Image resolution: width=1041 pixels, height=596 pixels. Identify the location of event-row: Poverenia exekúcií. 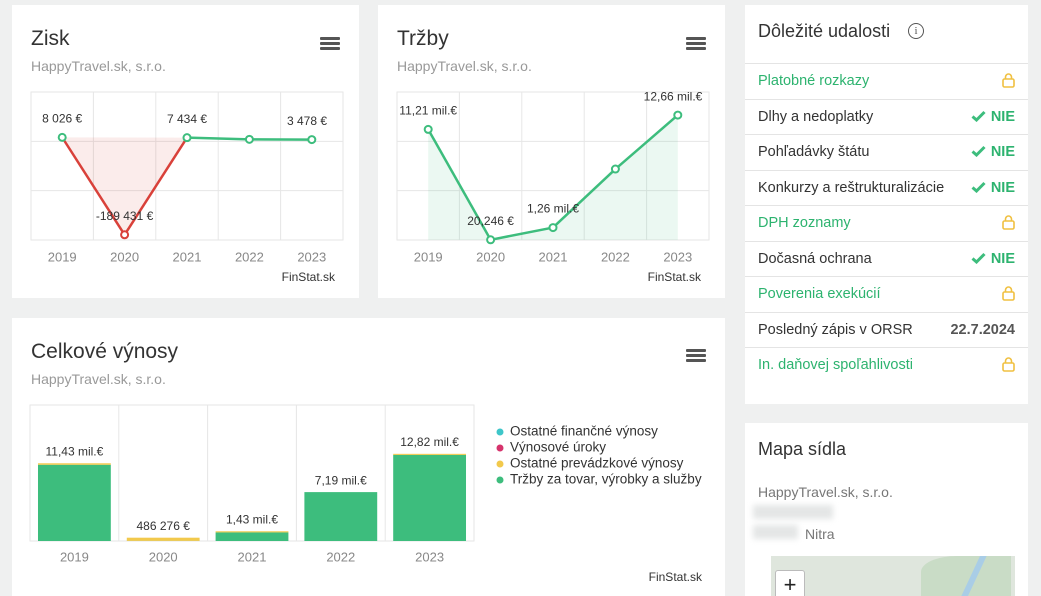
(886, 294).